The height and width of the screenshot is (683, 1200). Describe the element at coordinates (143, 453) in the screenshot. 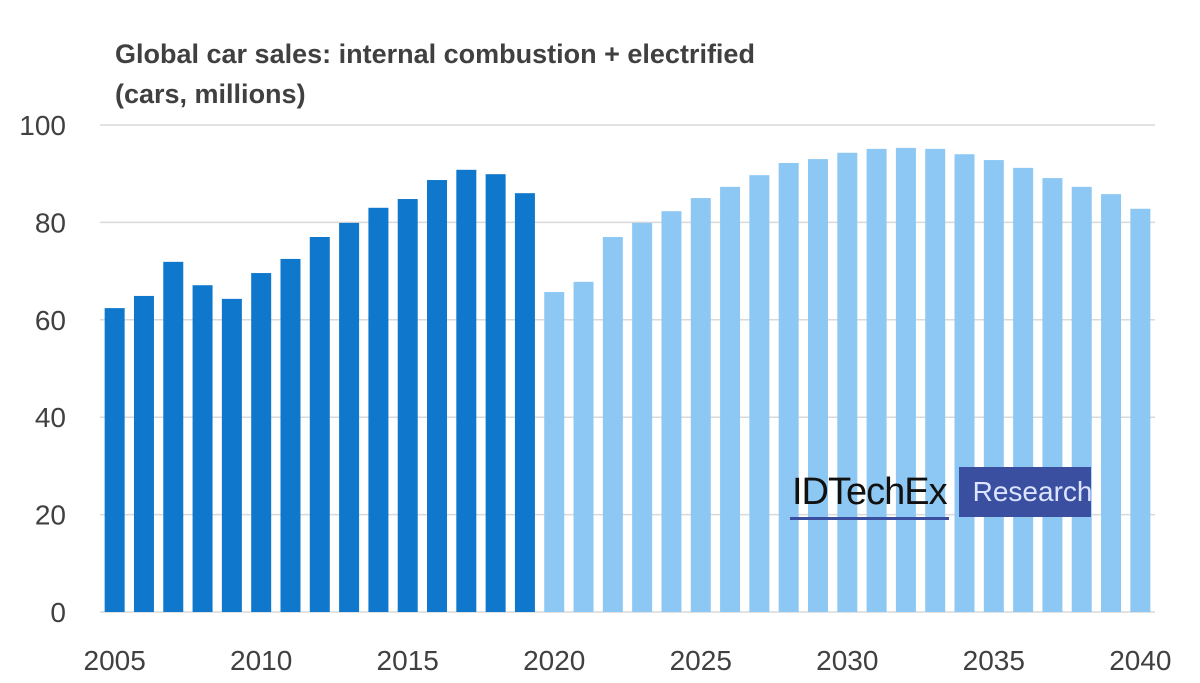

I see `bar-2006` at that location.